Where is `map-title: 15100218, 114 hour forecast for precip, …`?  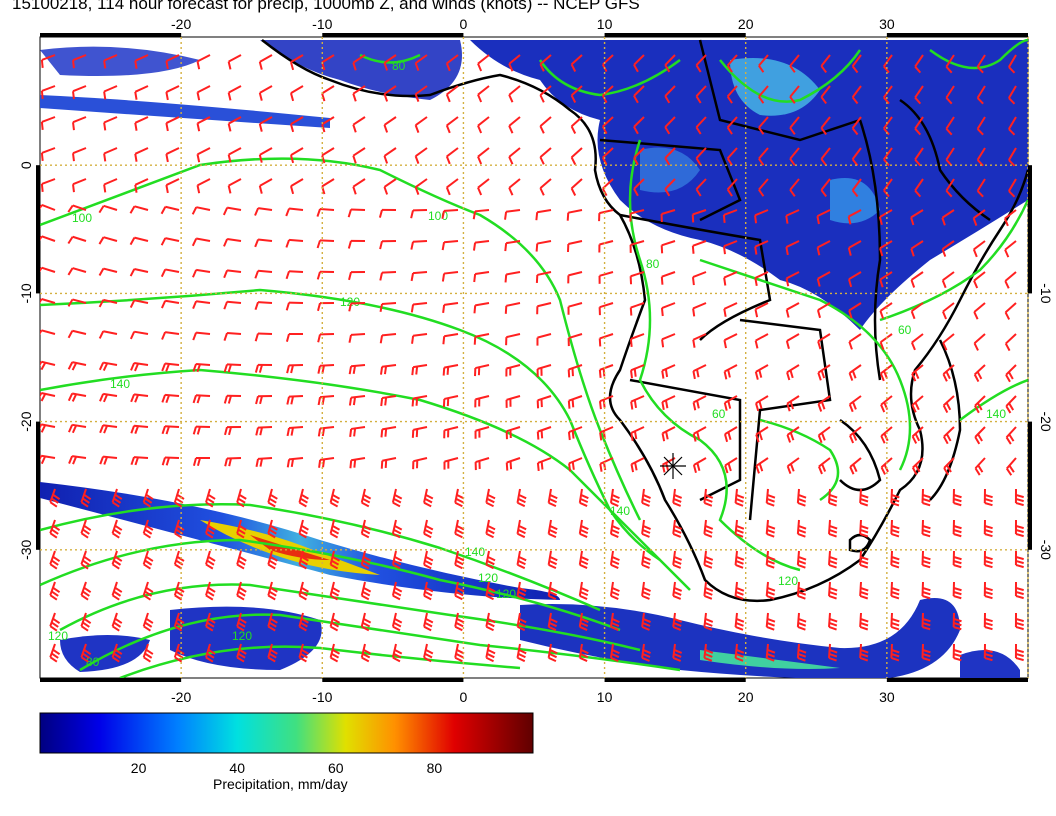 map-title: 15100218, 114 hour forecast for precip, … is located at coordinates (326, 6).